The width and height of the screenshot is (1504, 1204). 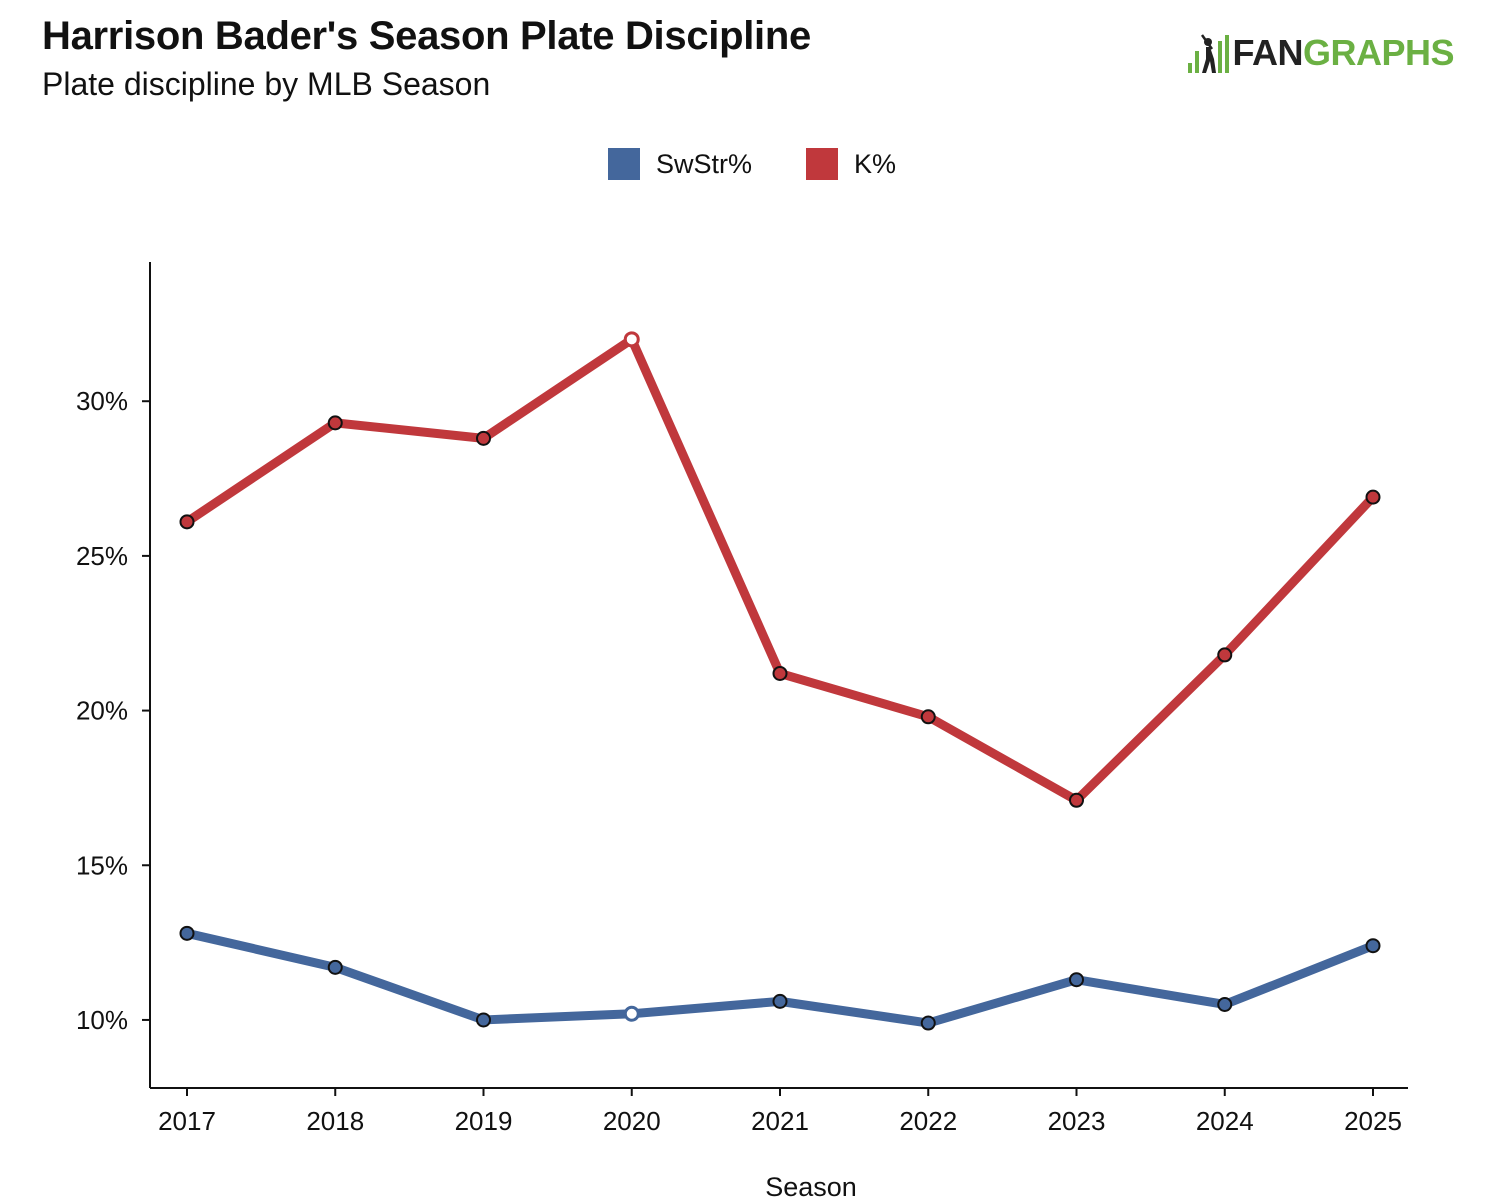 What do you see at coordinates (928, 1121) in the screenshot?
I see `x-tick-label: 2022` at bounding box center [928, 1121].